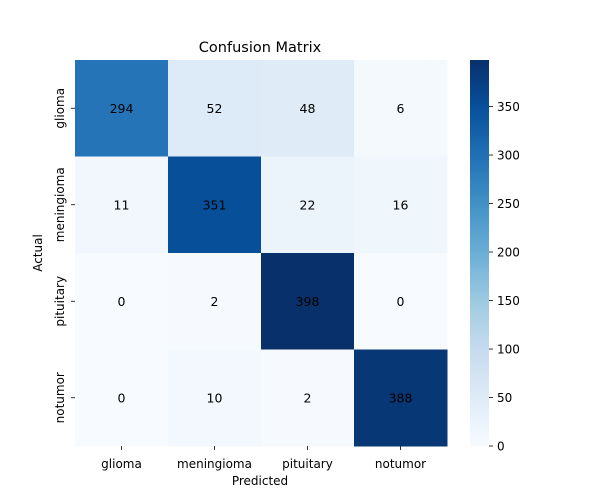 The width and height of the screenshot is (600, 500). I want to click on y-tick-label: pituitary, so click(60, 301).